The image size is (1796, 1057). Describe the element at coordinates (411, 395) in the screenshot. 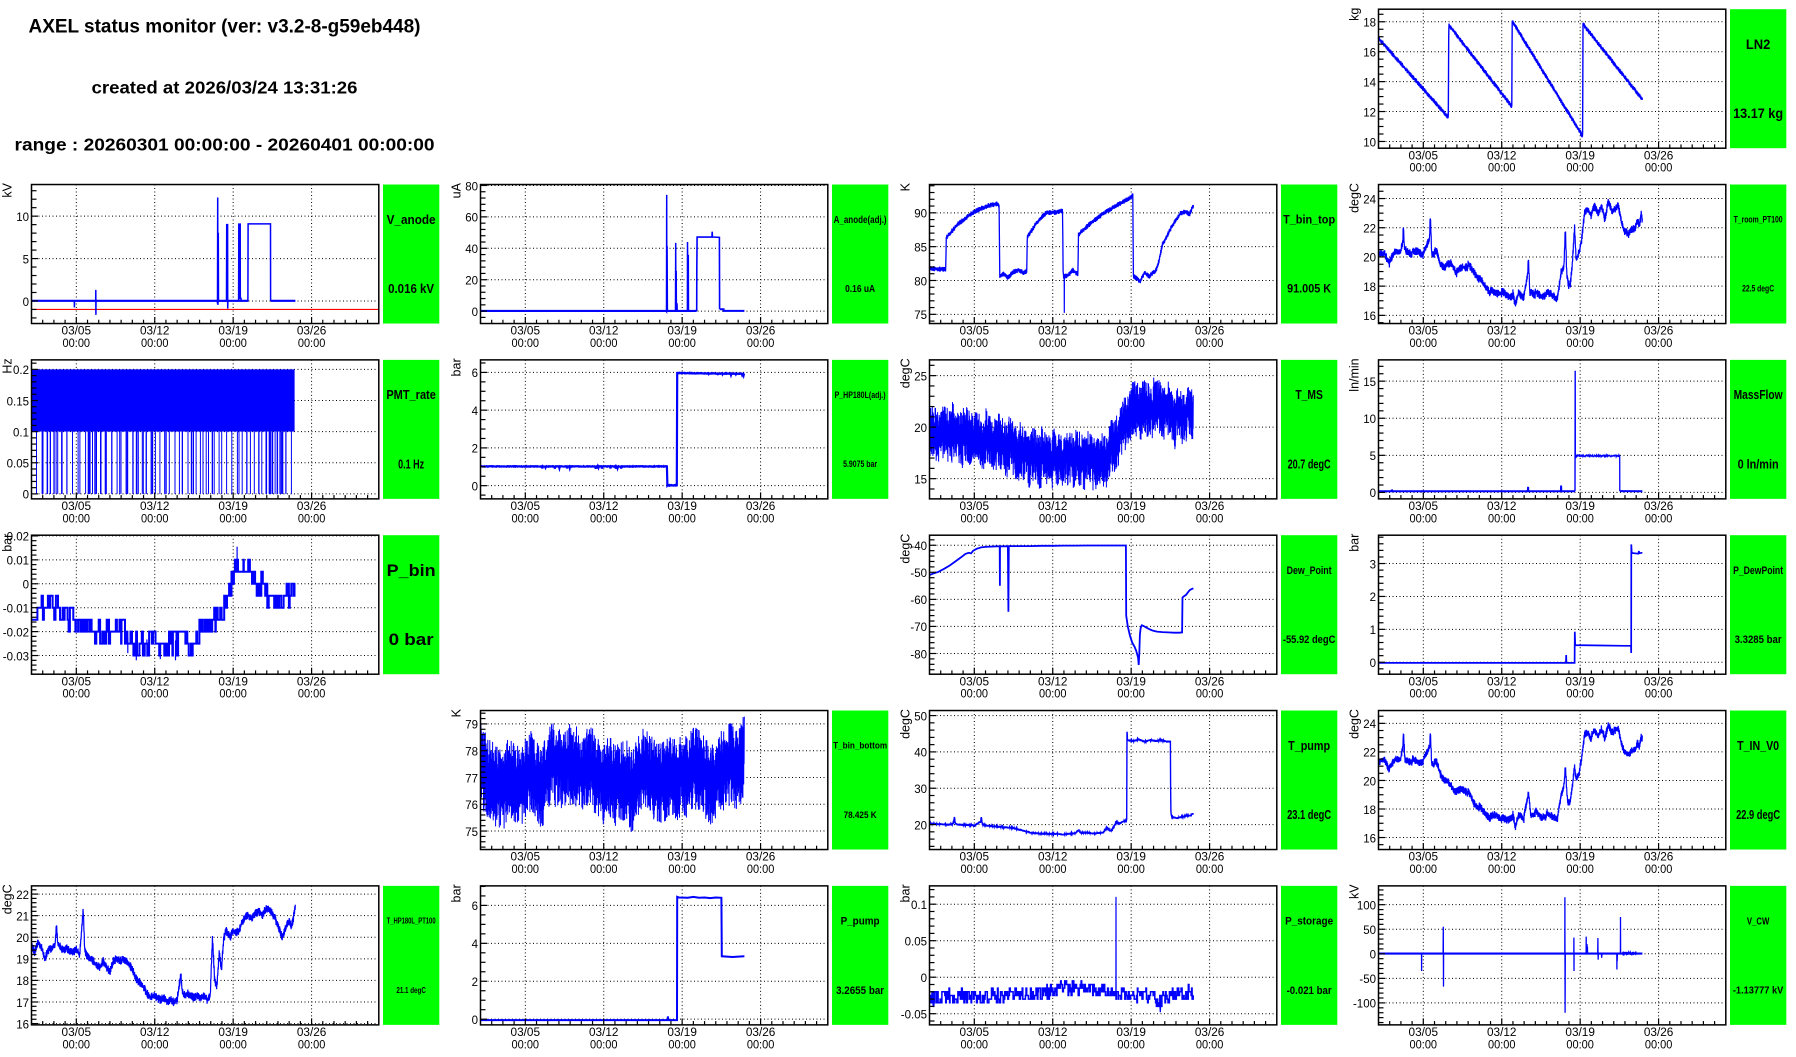

I see `svg-text: PMT_rate` at that location.